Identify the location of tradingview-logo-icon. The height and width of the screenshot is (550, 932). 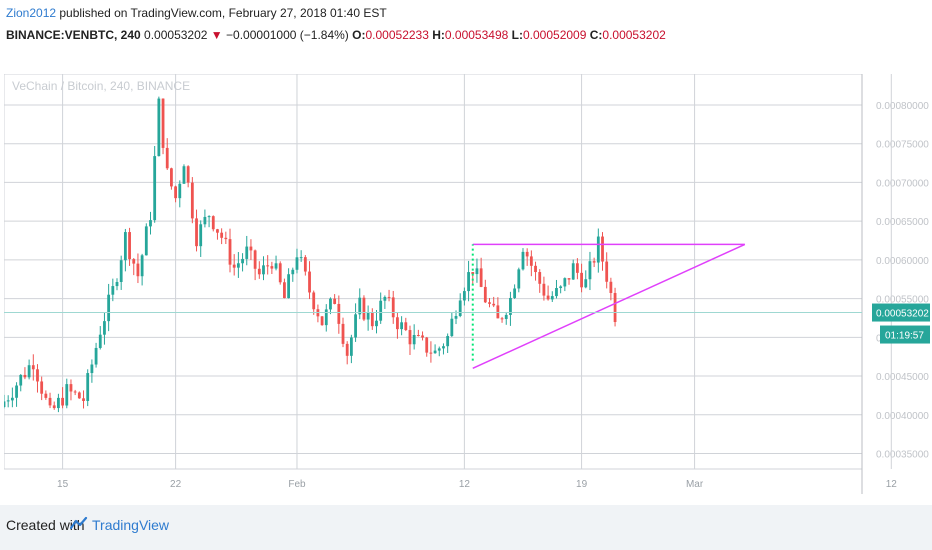
(79, 524).